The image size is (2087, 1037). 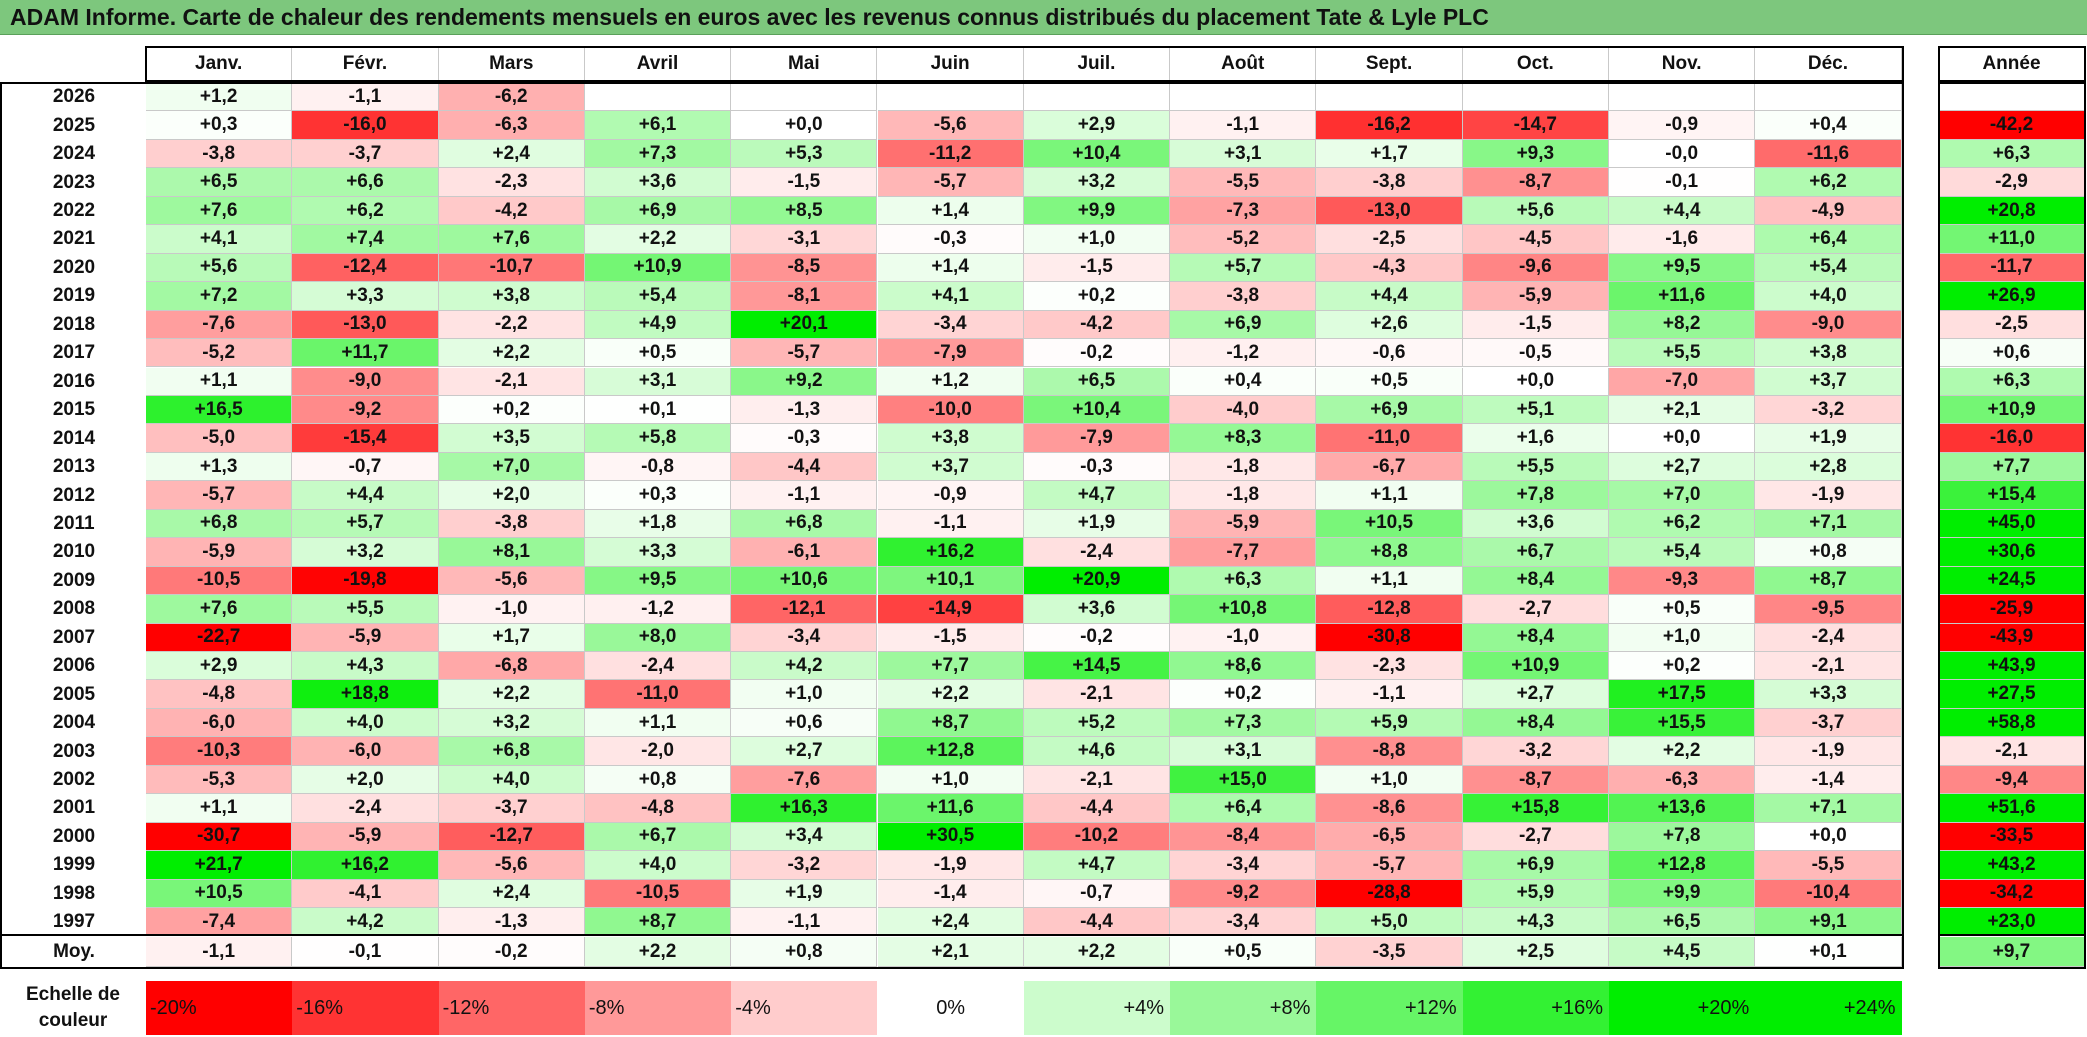 What do you see at coordinates (2012, 894) in the screenshot?
I see `annual-cell: -34,2` at bounding box center [2012, 894].